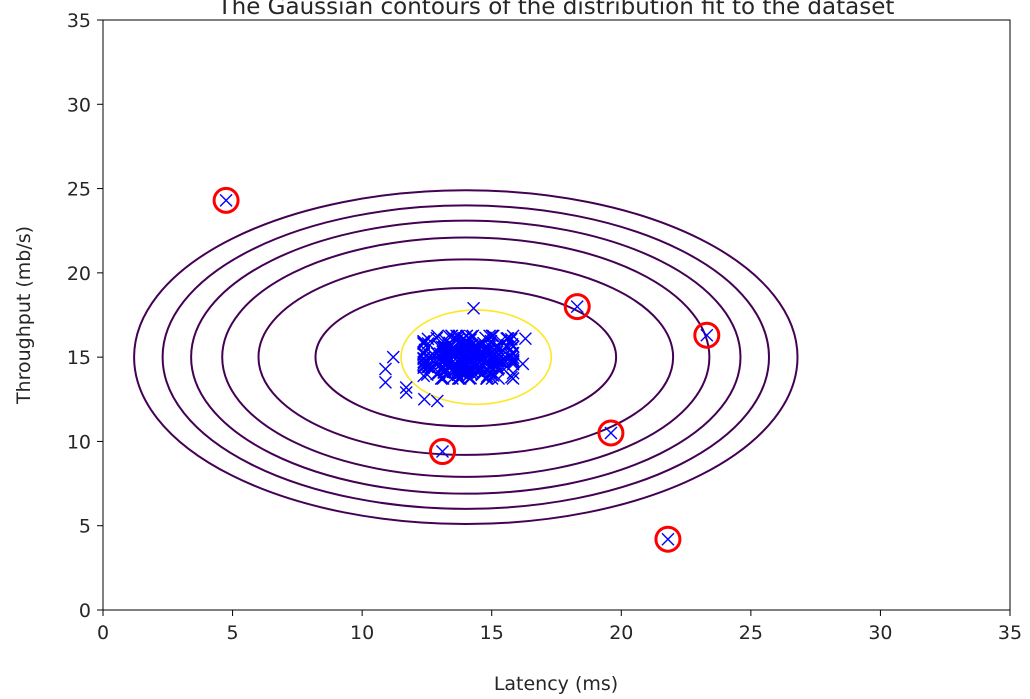 Image resolution: width=1030 pixels, height=699 pixels. Describe the element at coordinates (79, 442) in the screenshot. I see `y-tick-label: 10` at that location.